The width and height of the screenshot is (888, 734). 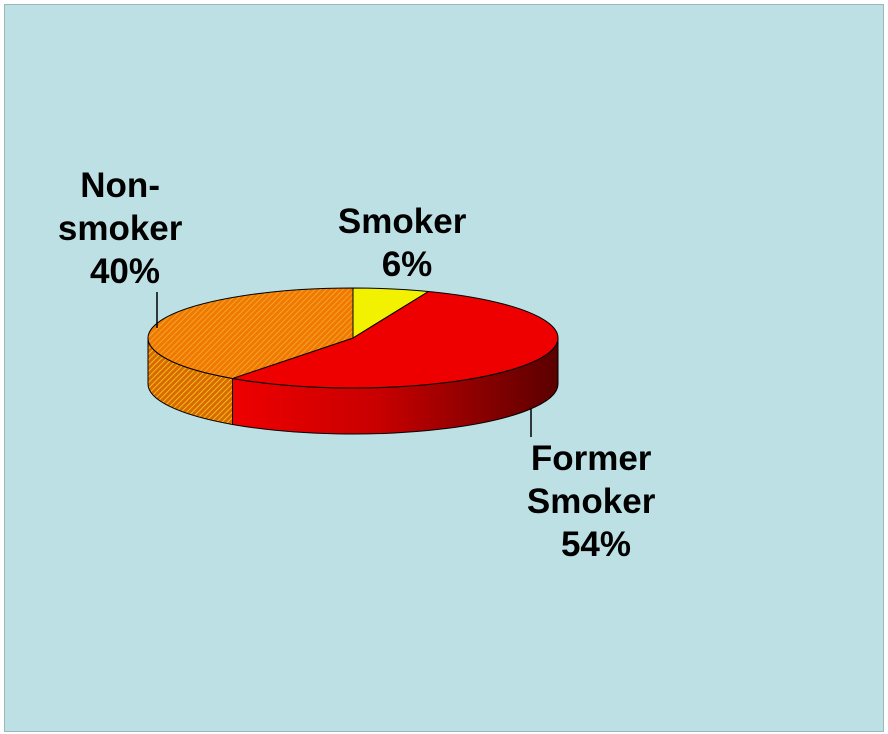 I want to click on pie-slice-former-smoker, so click(x=395, y=340).